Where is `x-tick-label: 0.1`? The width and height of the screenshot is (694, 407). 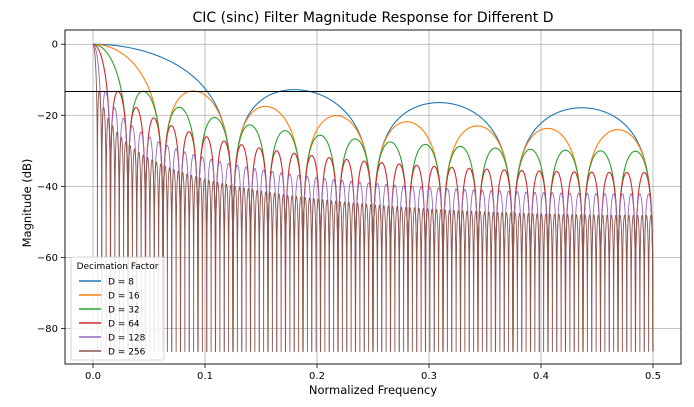 x-tick-label: 0.1 is located at coordinates (205, 376).